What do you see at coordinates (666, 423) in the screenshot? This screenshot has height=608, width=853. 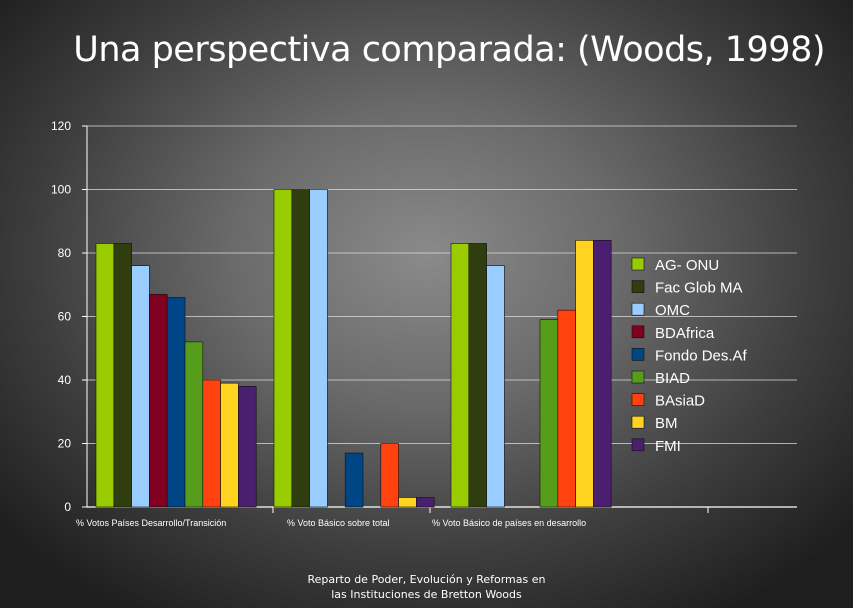 I see `legend-label: BM` at bounding box center [666, 423].